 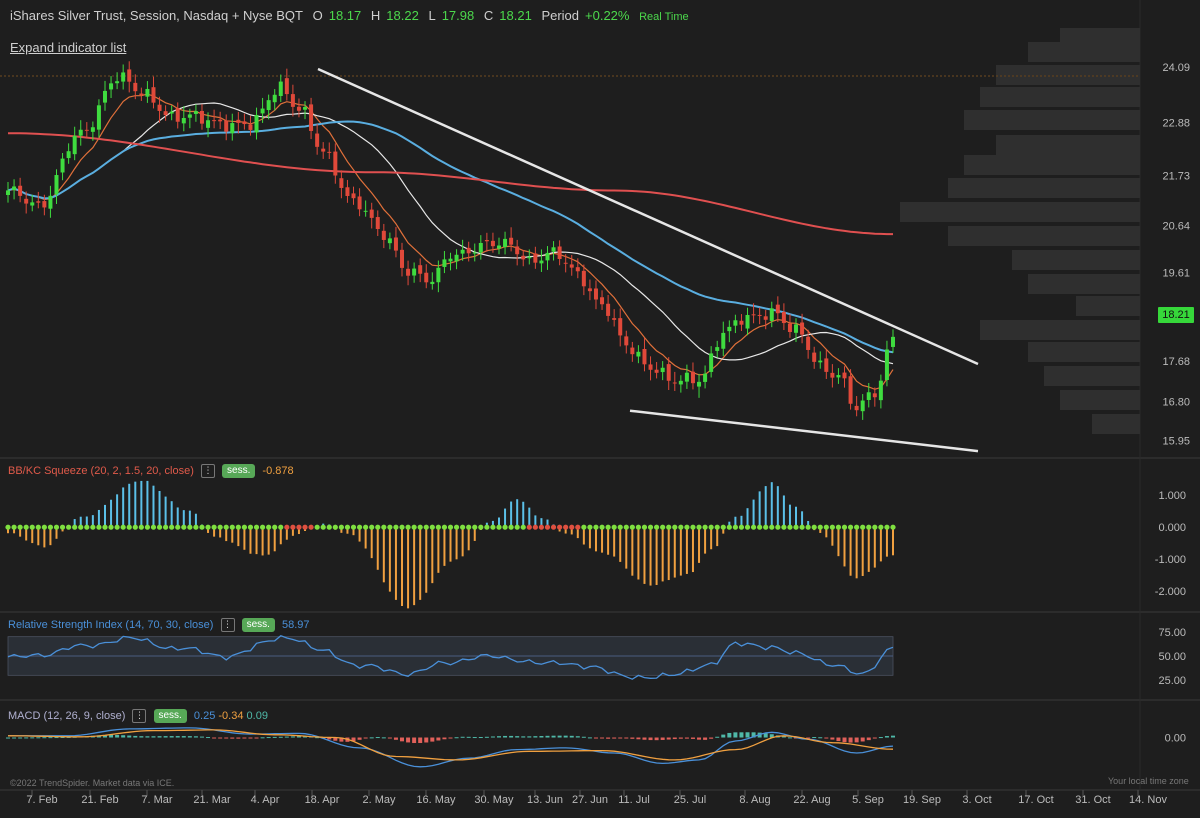 I want to click on price-axis-tick: 22.88, so click(x=1176, y=124).